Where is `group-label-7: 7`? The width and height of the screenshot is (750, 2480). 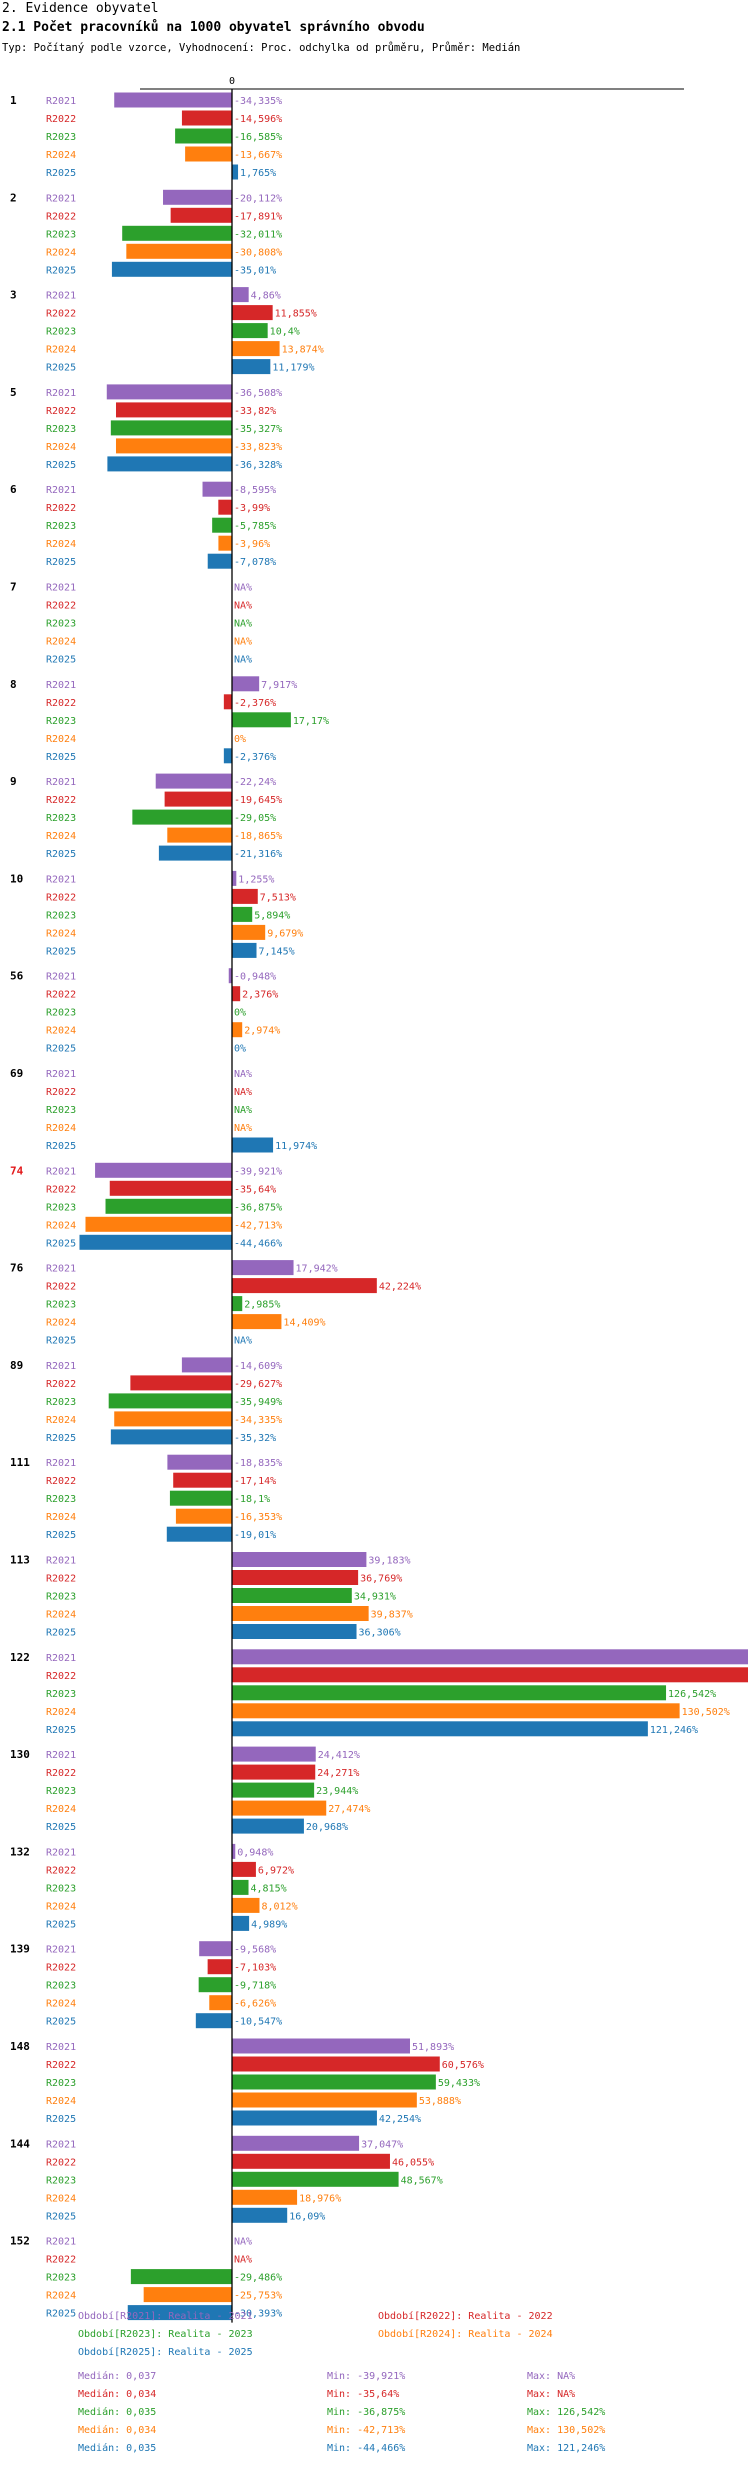 group-label-7: 7 is located at coordinates (13, 587).